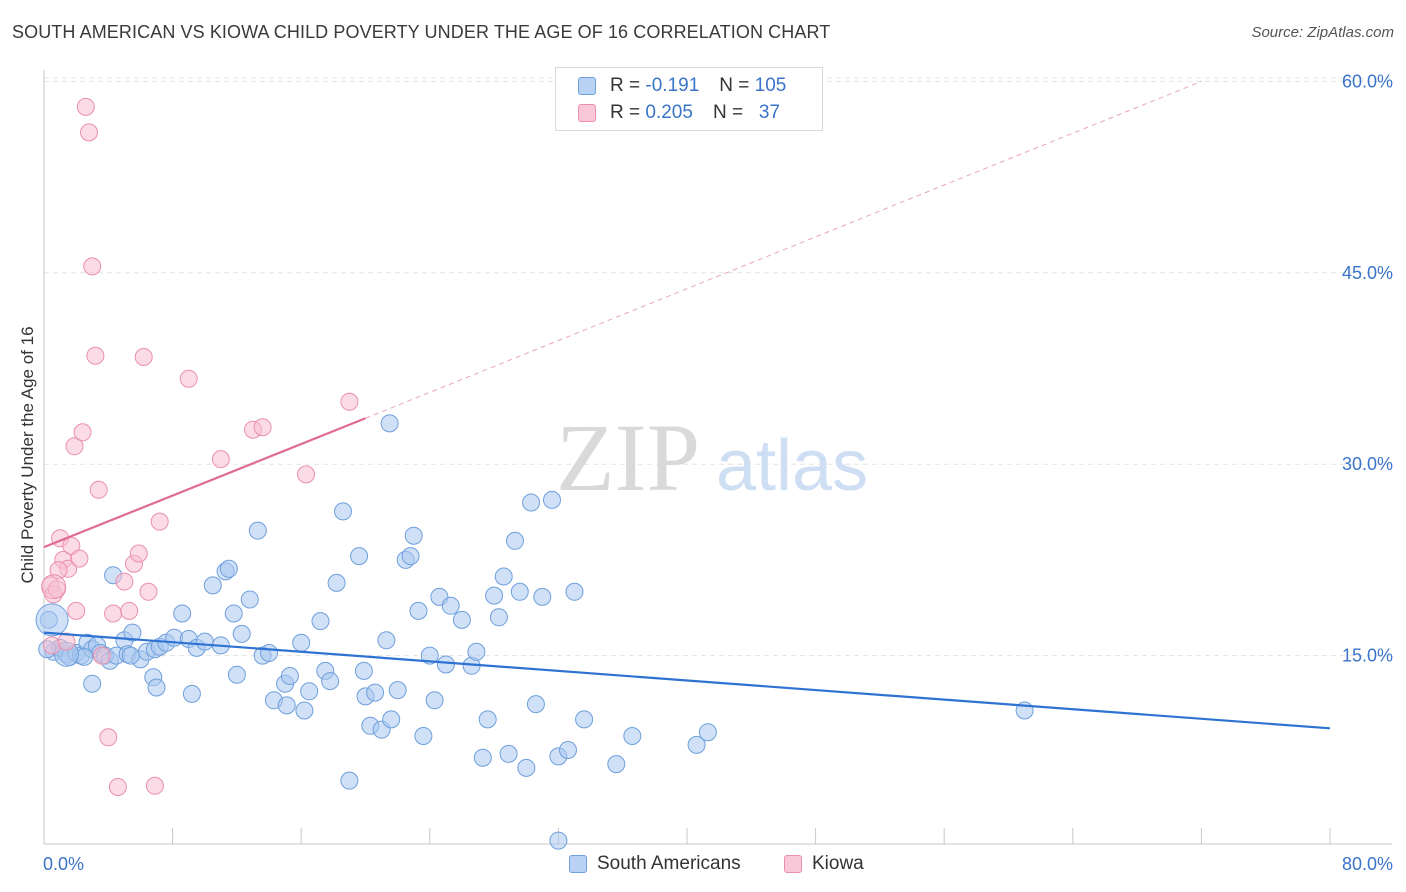 Image resolution: width=1406 pixels, height=892 pixels. What do you see at coordinates (204, 483) in the screenshot?
I see `kiowa-trend-line` at bounding box center [204, 483].